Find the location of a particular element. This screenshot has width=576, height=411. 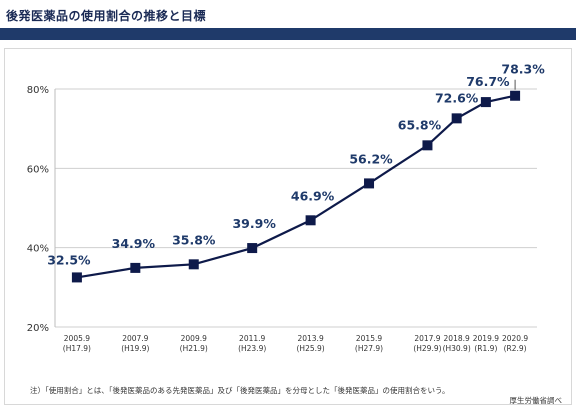

x-tick-label: 2009.9 is located at coordinates (194, 338).